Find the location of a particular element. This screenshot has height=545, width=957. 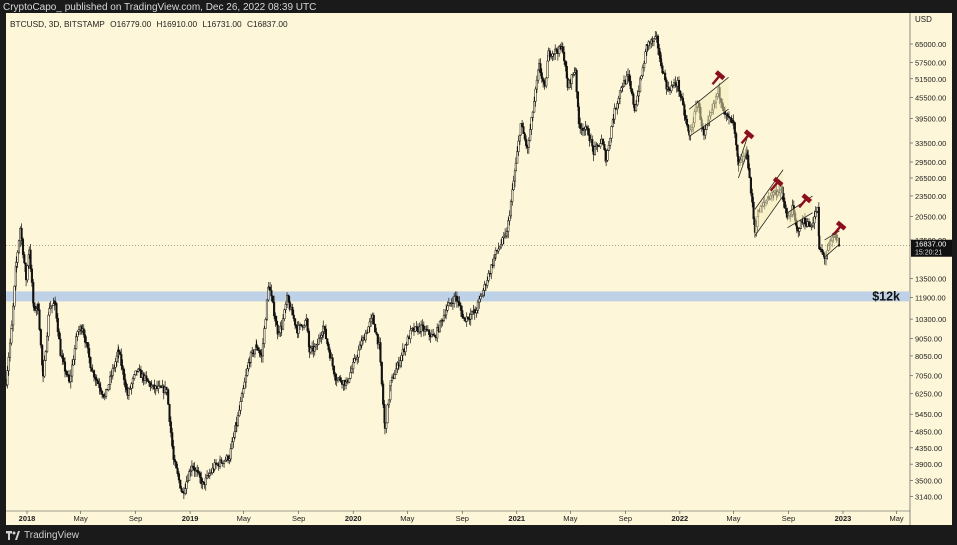

y-tick-label: 65000.00 is located at coordinates (930, 44).